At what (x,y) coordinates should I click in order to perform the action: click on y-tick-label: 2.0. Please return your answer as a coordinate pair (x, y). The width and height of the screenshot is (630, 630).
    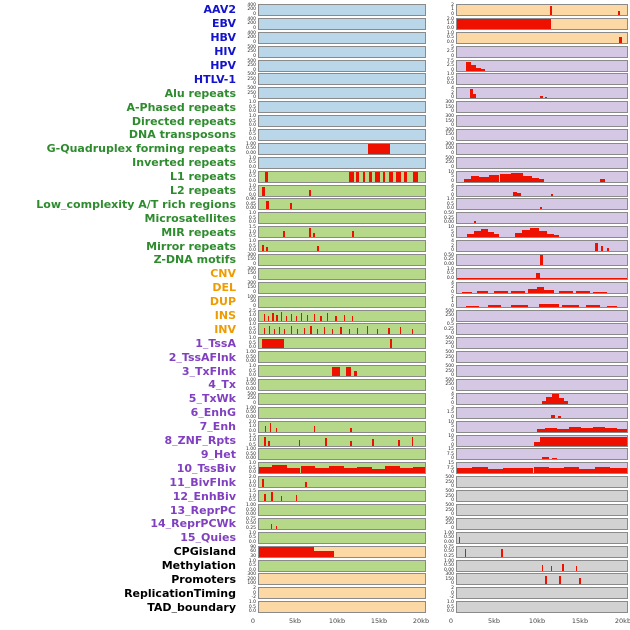
    Looking at the image, I should click on (252, 422).